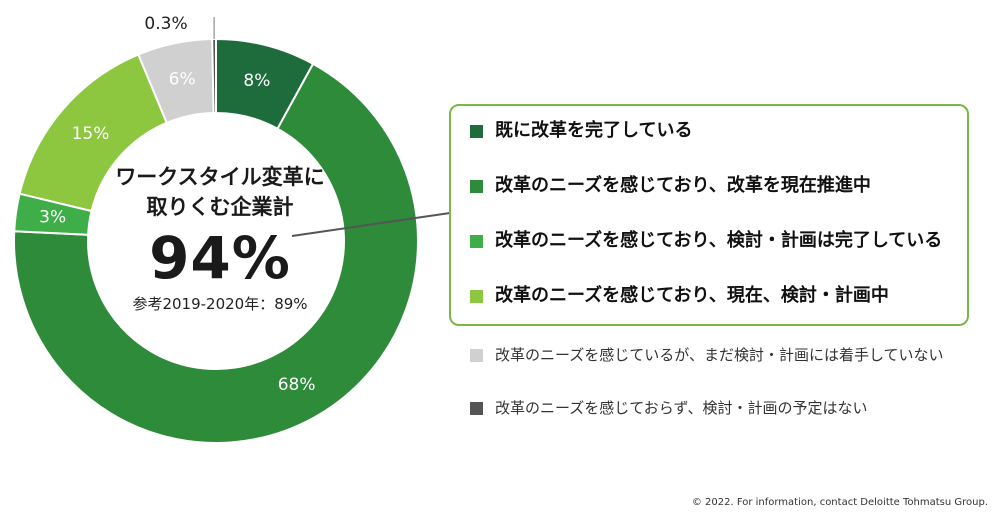 This screenshot has width=1000, height=514. I want to click on center-reference: 参考2019-2020年：89%, so click(220, 304).